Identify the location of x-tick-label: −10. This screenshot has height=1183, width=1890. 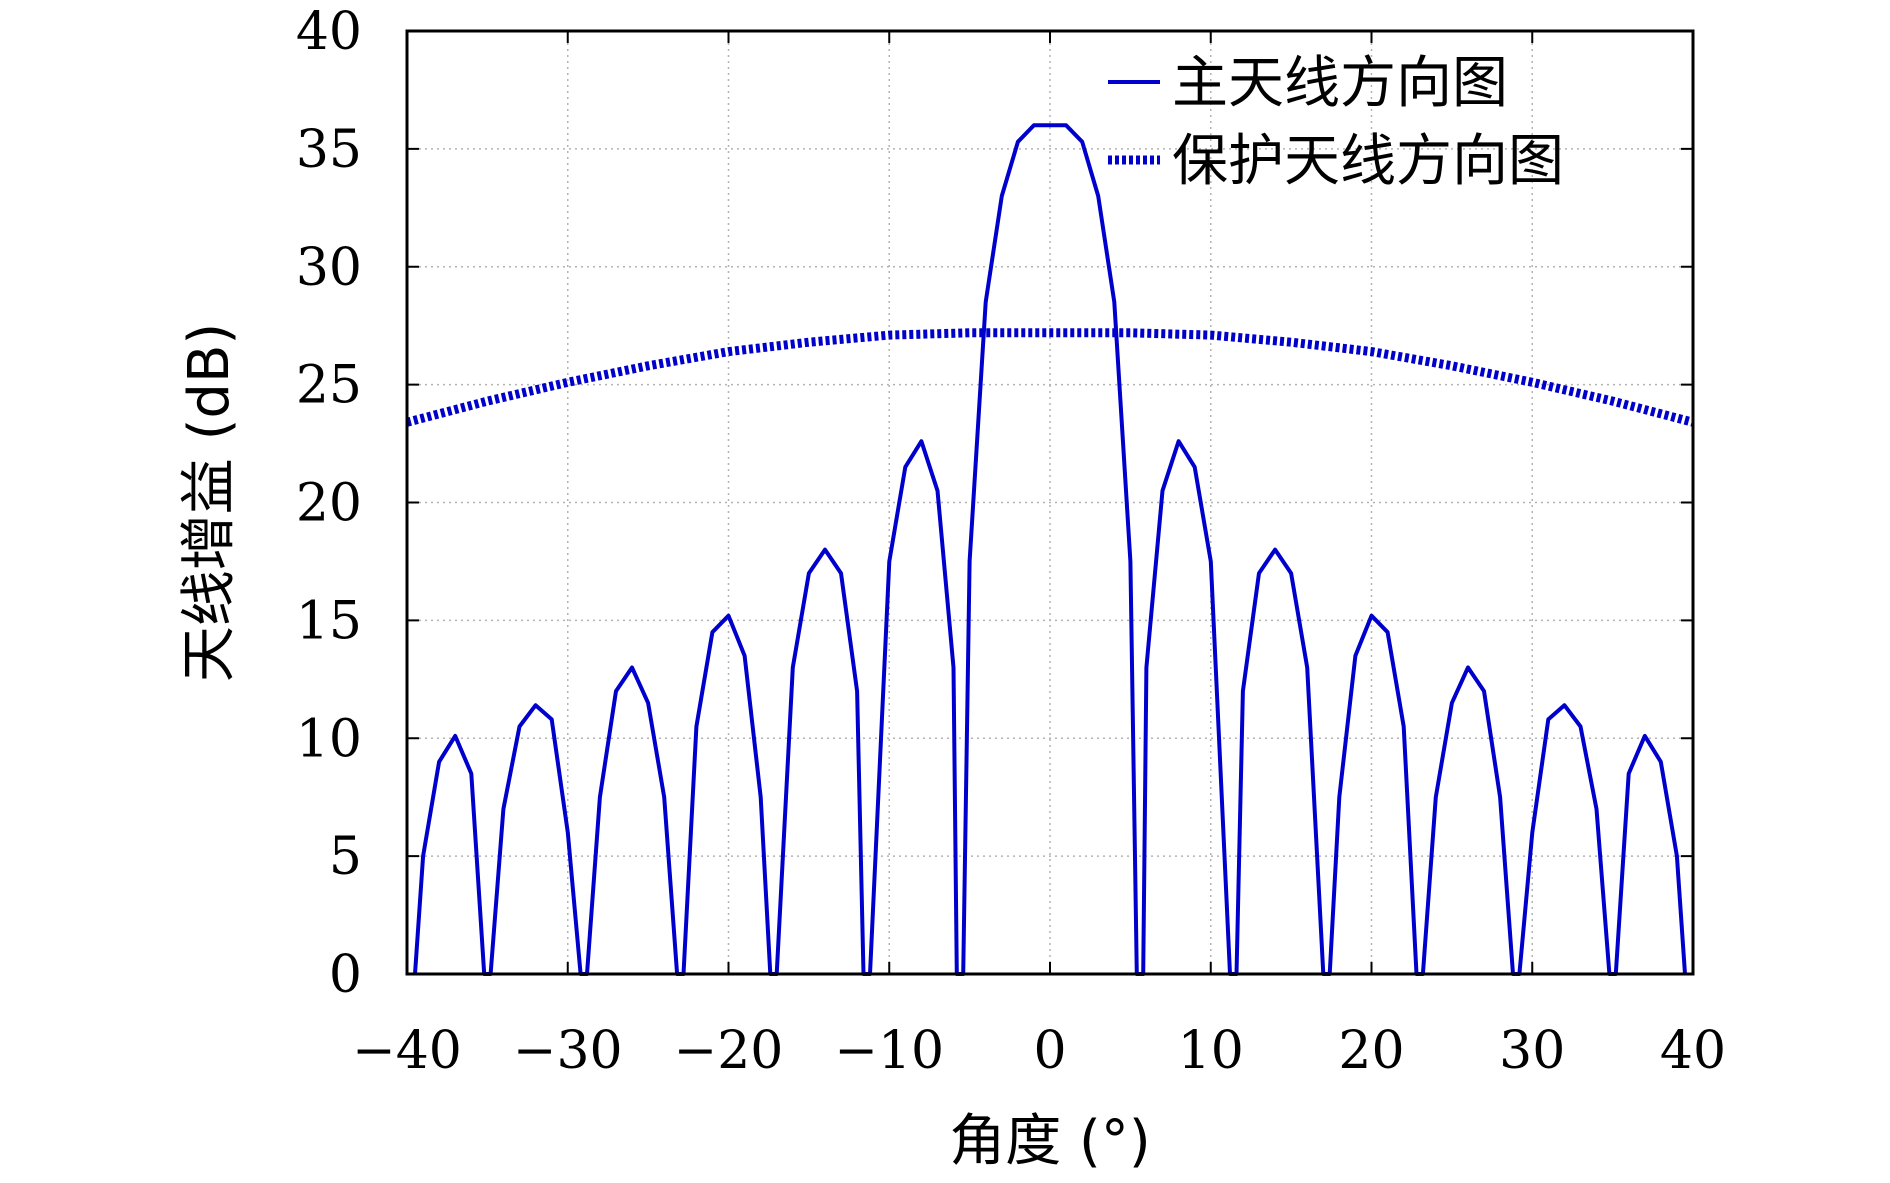
(889, 1051).